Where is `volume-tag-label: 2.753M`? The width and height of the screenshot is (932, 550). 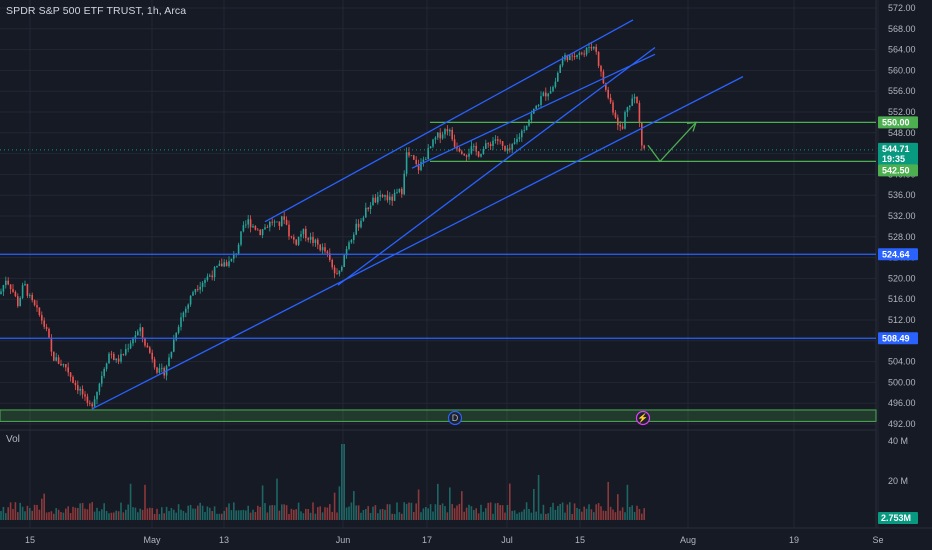 volume-tag-label: 2.753M is located at coordinates (896, 518).